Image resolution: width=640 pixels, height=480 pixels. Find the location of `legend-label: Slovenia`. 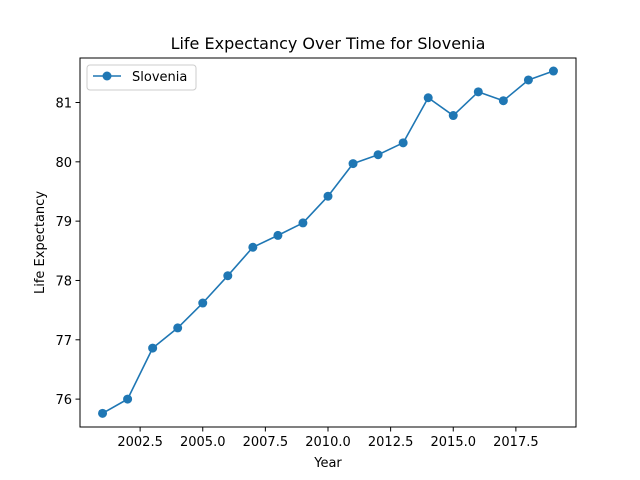

legend-label: Slovenia is located at coordinates (159, 77).